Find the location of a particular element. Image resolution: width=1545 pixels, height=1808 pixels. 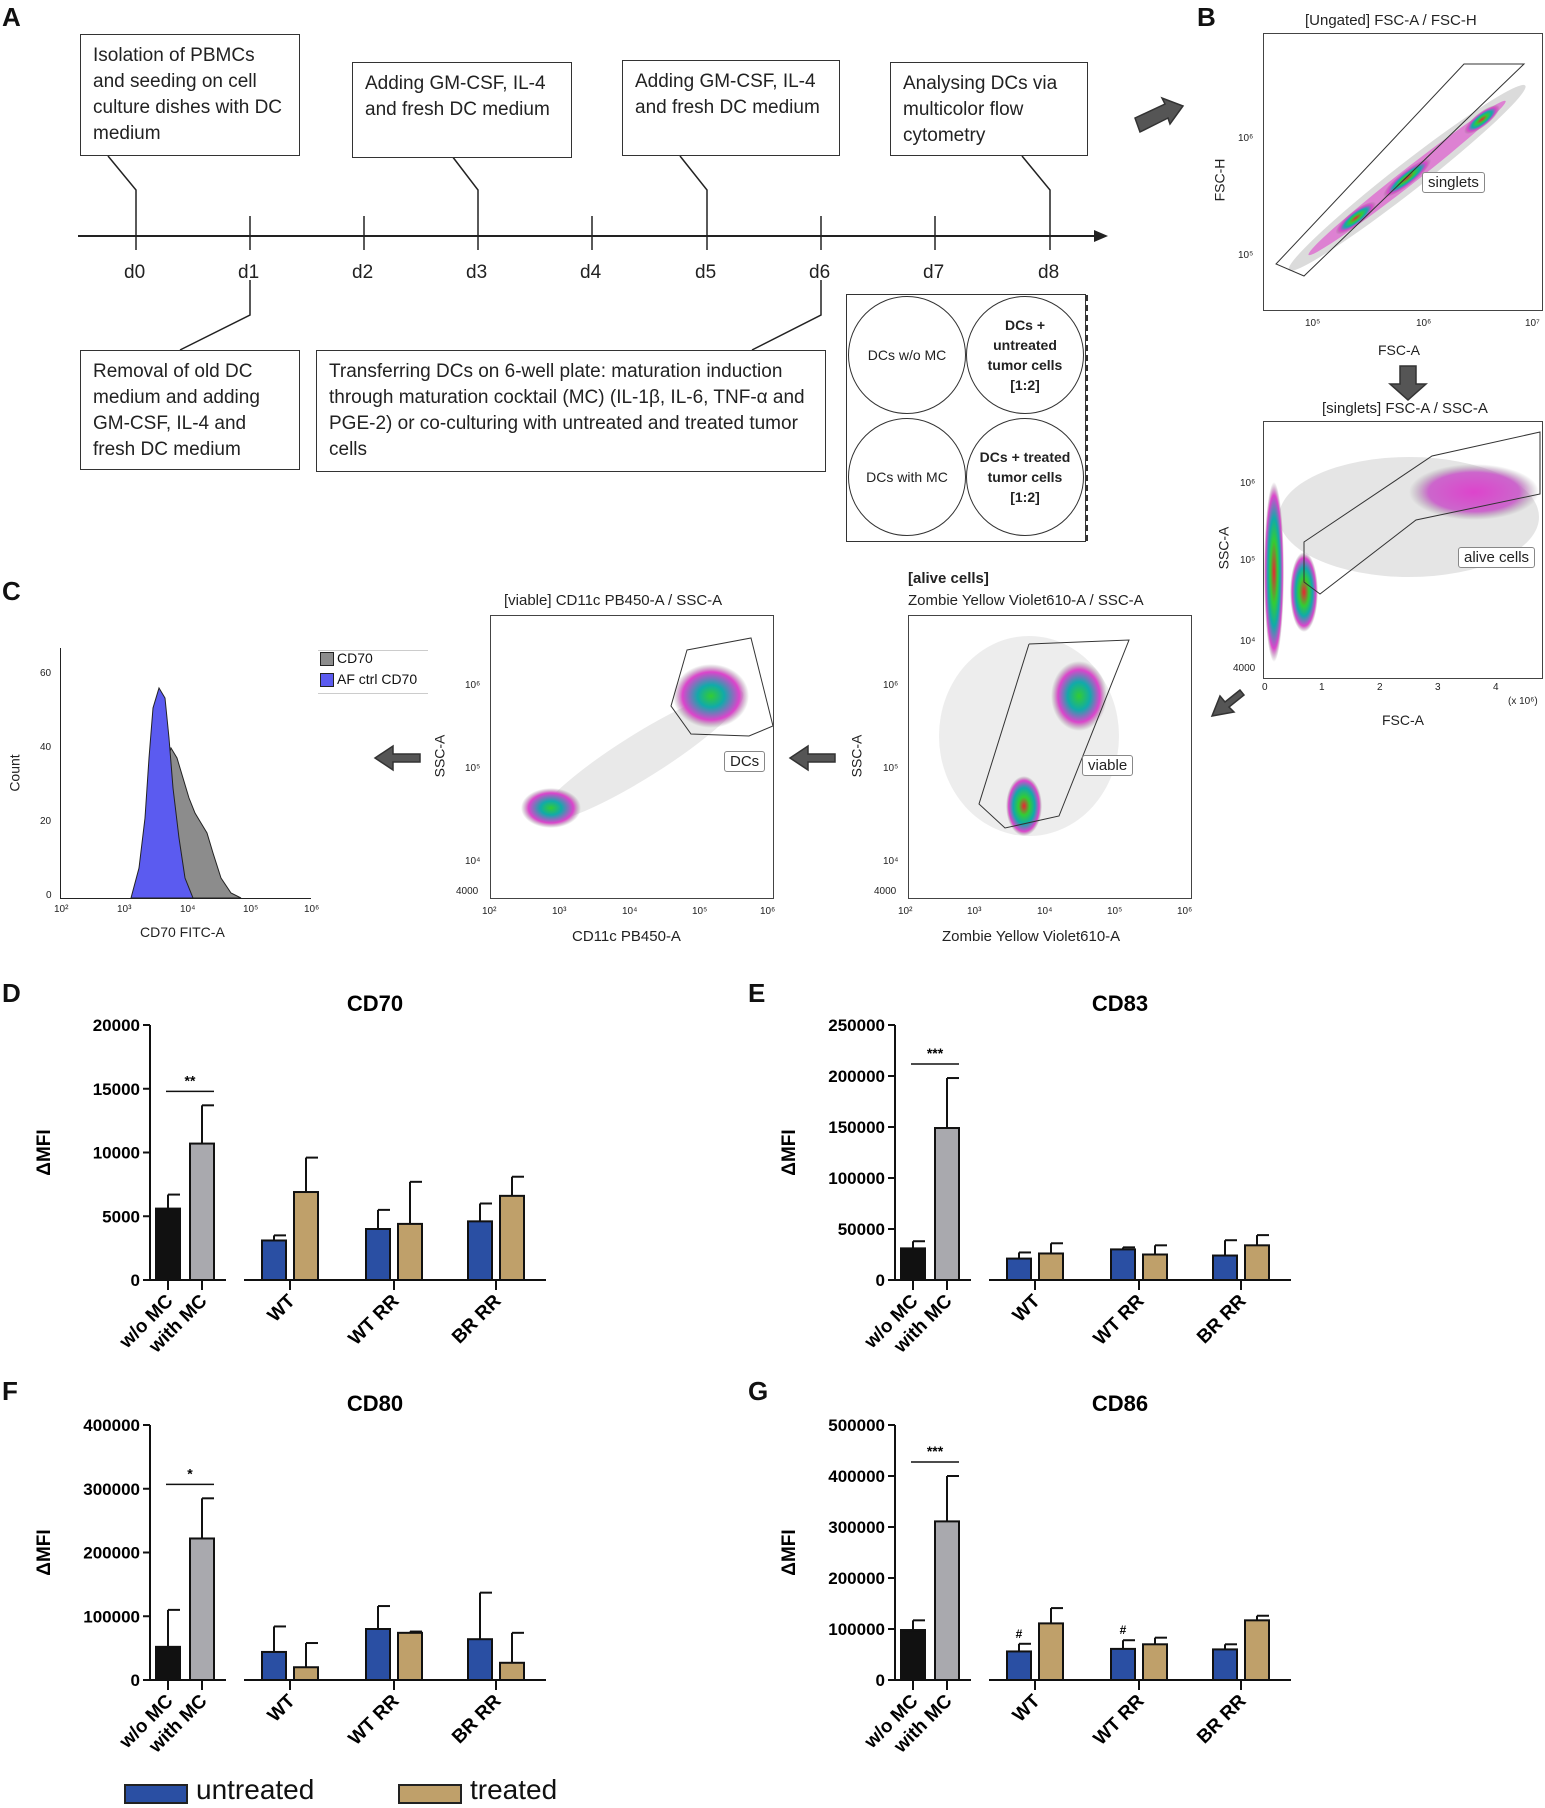

y-tick-label: 300000 is located at coordinates (111, 1489).